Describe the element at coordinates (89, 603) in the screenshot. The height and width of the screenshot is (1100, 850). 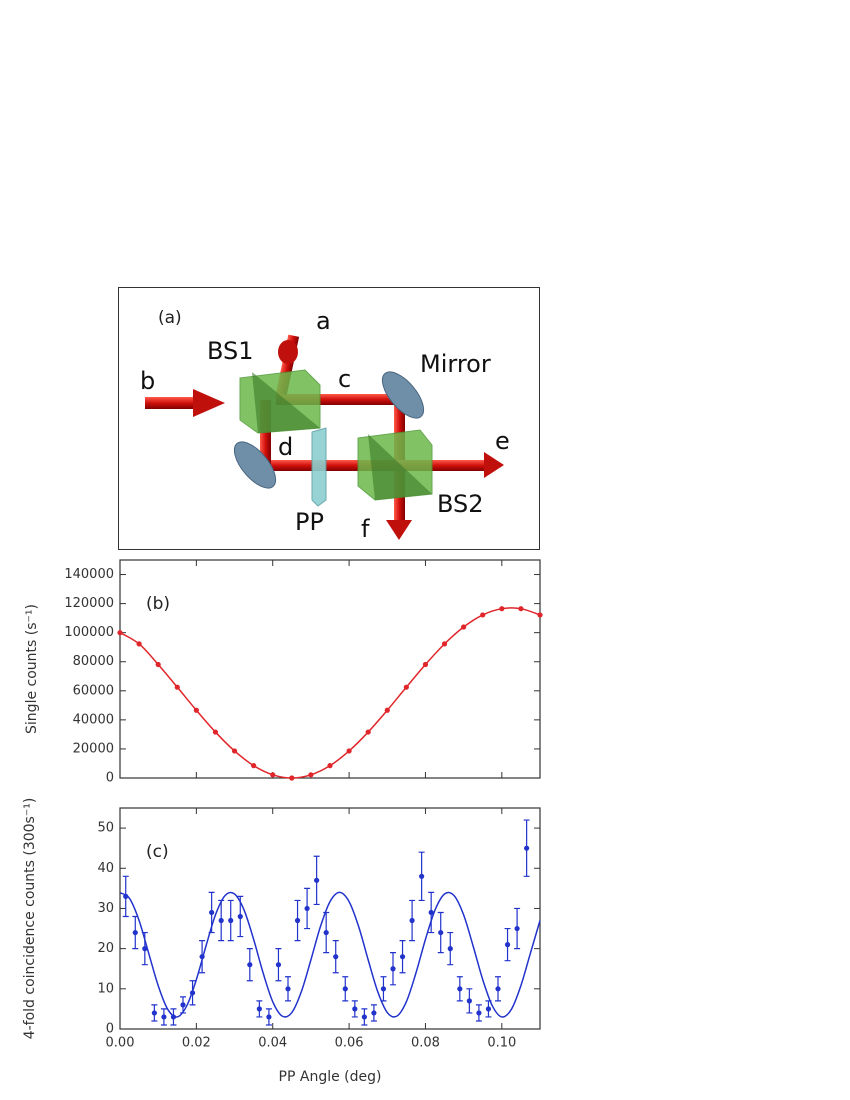
I see `y-tick-label: 120000` at that location.